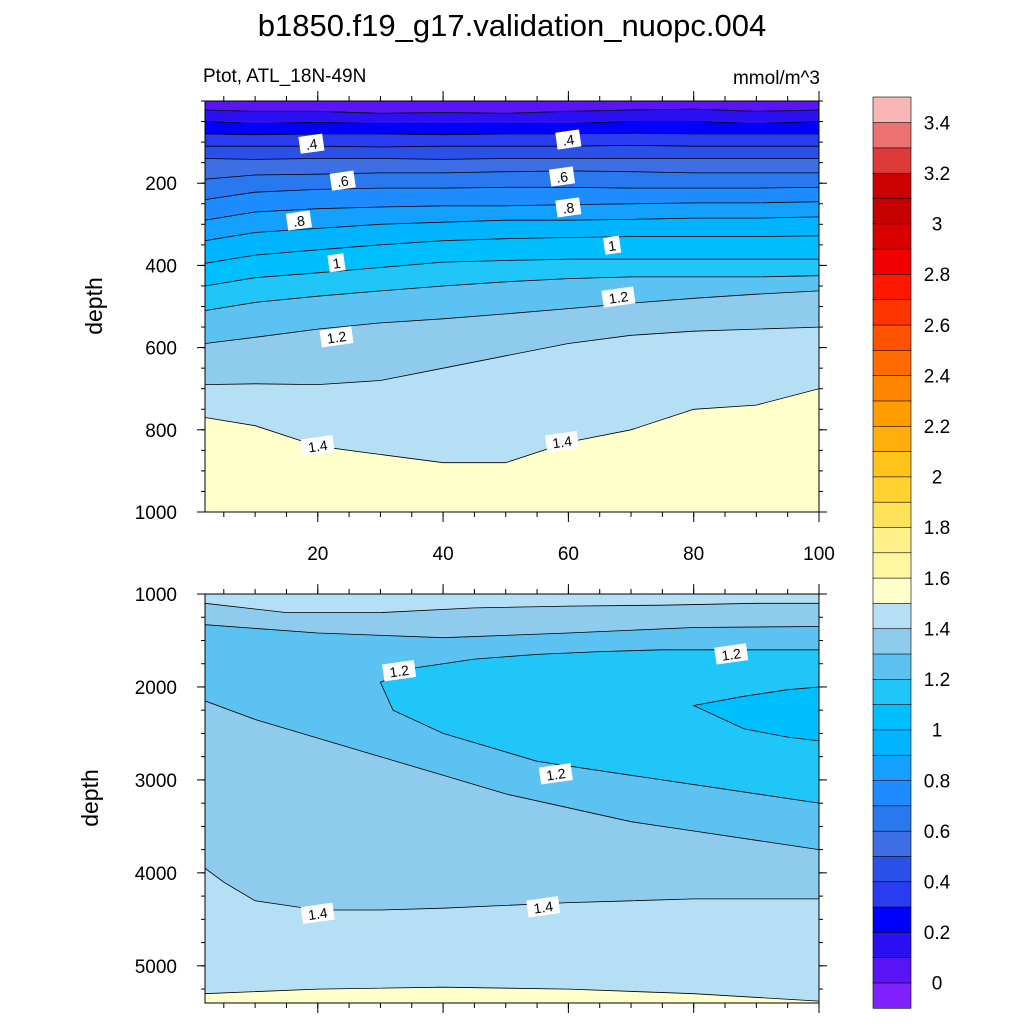 The height and width of the screenshot is (1024, 1024). Describe the element at coordinates (937, 579) in the screenshot. I see `colorbar-label: 1.6` at that location.